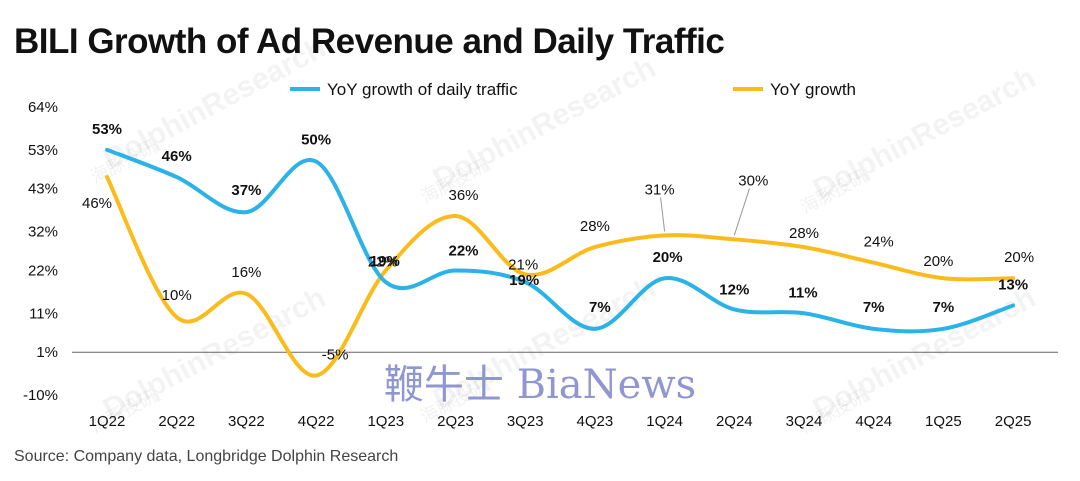 The image size is (1080, 481). I want to click on data-label: 21%, so click(523, 264).